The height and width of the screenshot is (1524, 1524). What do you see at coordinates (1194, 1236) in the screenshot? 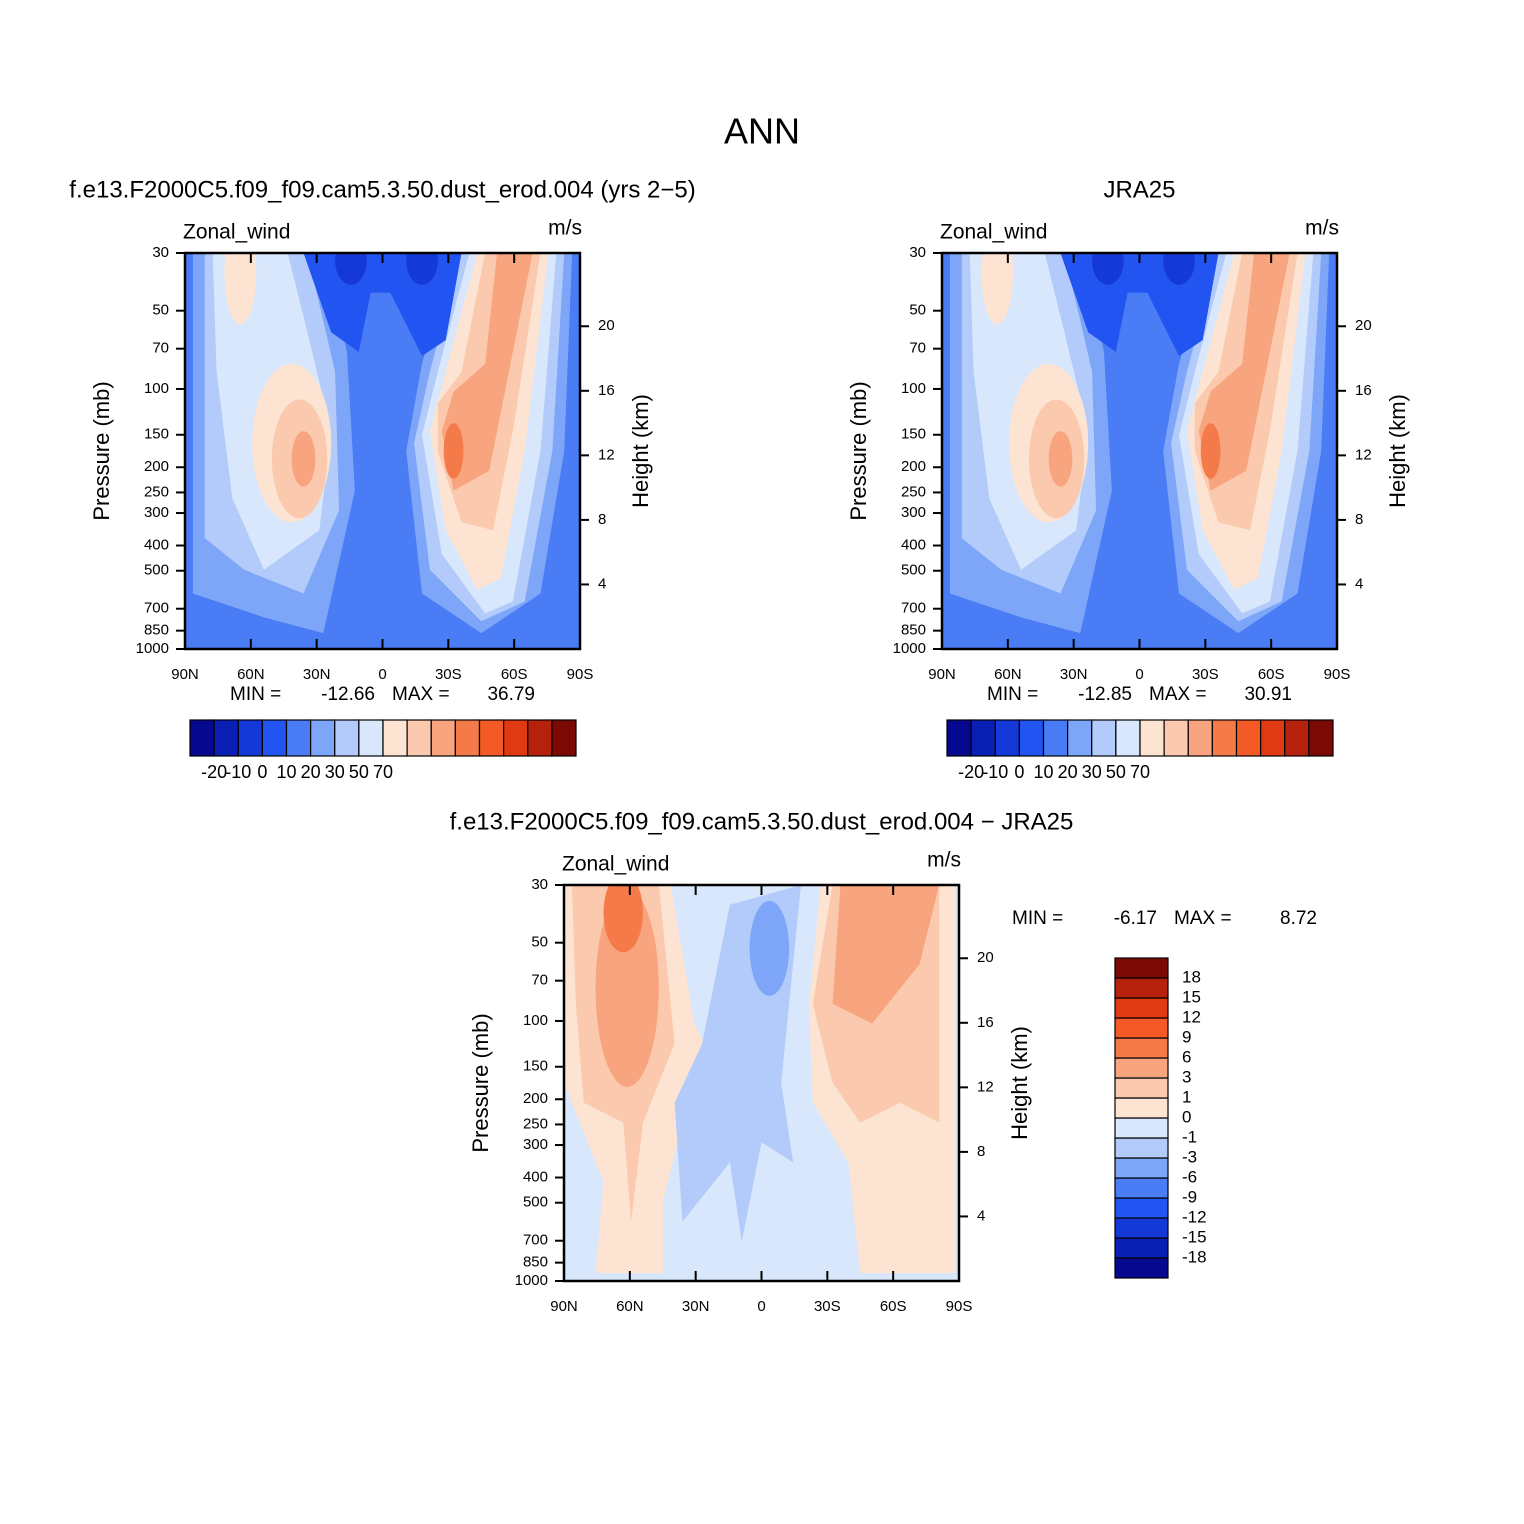
I see `colorbar-label: -15` at bounding box center [1194, 1236].